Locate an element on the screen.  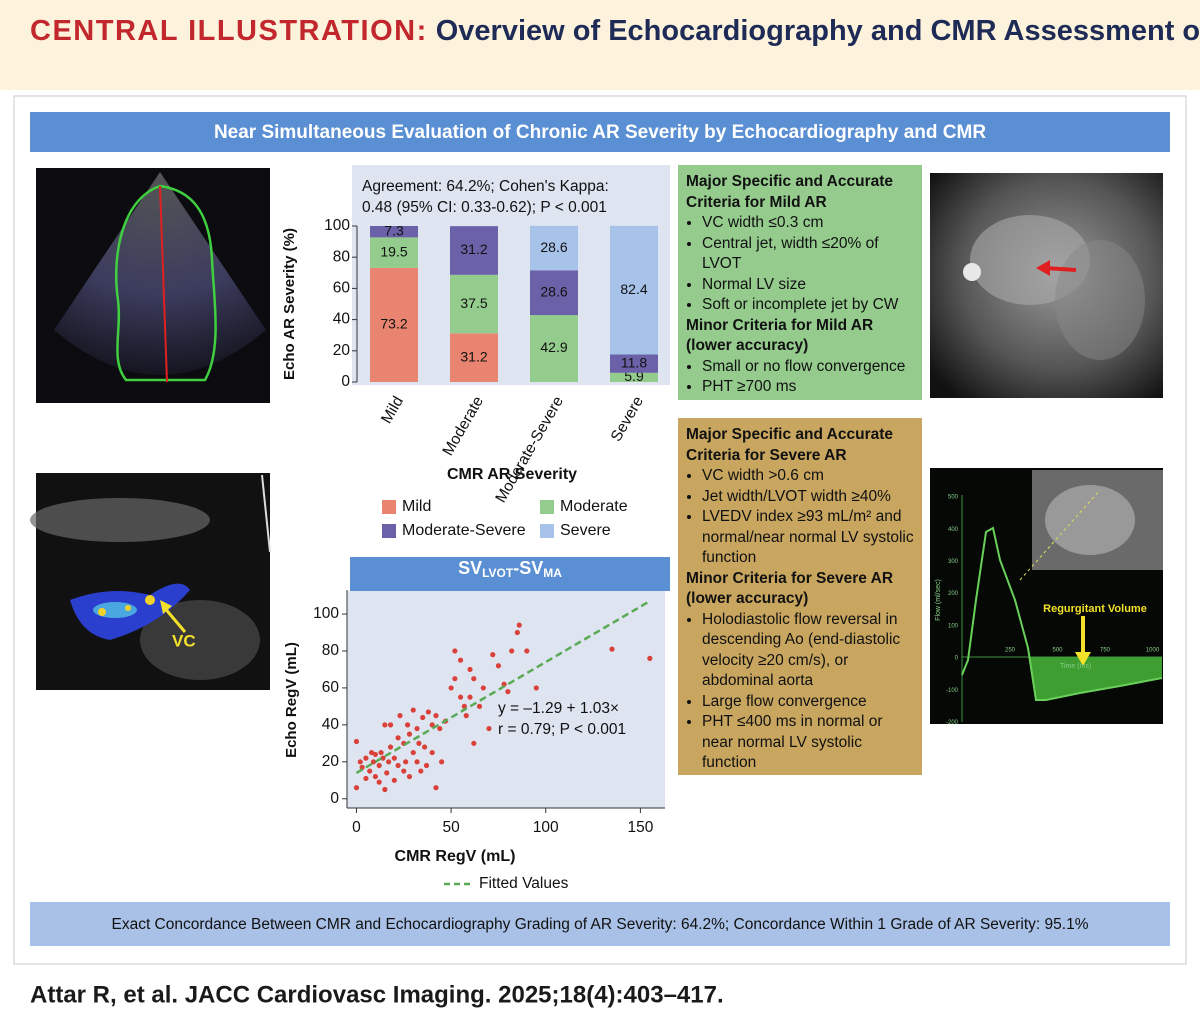
scatter-title-band is located at coordinates (510, 574).